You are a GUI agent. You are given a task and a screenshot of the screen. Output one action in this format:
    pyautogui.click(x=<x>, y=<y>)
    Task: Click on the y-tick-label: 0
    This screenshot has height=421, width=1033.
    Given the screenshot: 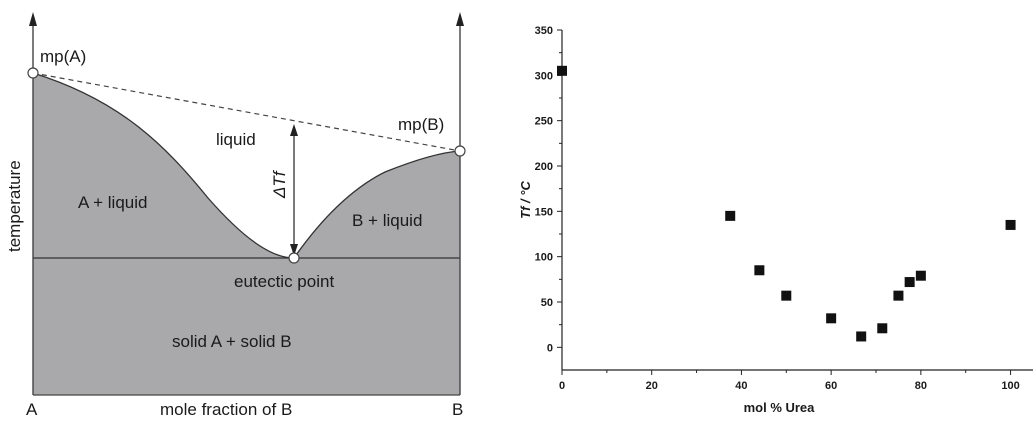 What is the action you would take?
    pyautogui.click(x=550, y=348)
    